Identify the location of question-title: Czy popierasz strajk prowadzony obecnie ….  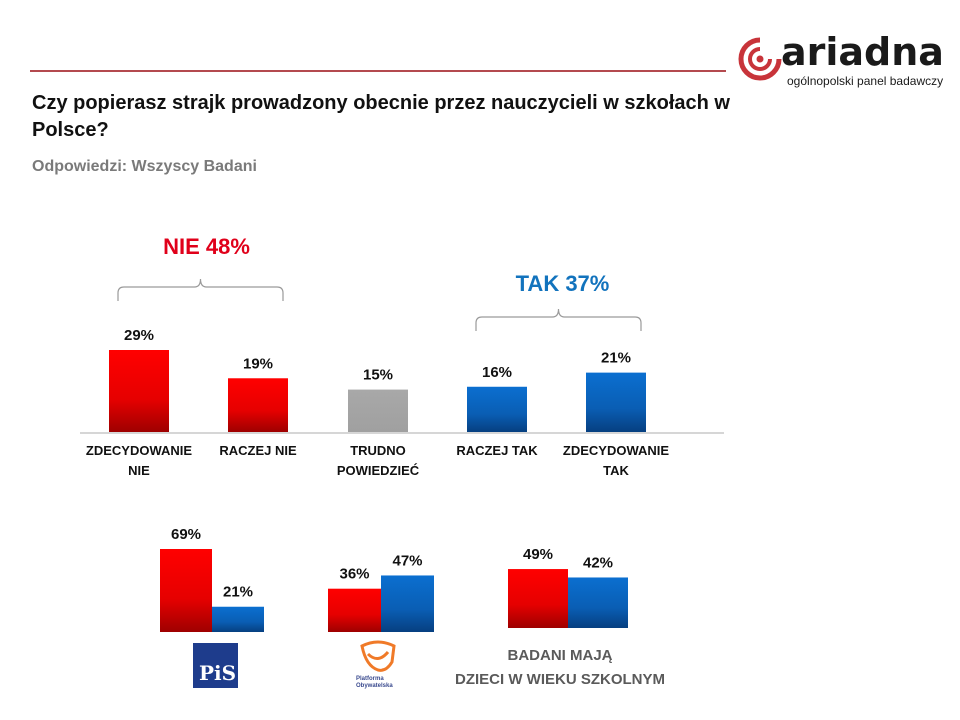
(381, 116).